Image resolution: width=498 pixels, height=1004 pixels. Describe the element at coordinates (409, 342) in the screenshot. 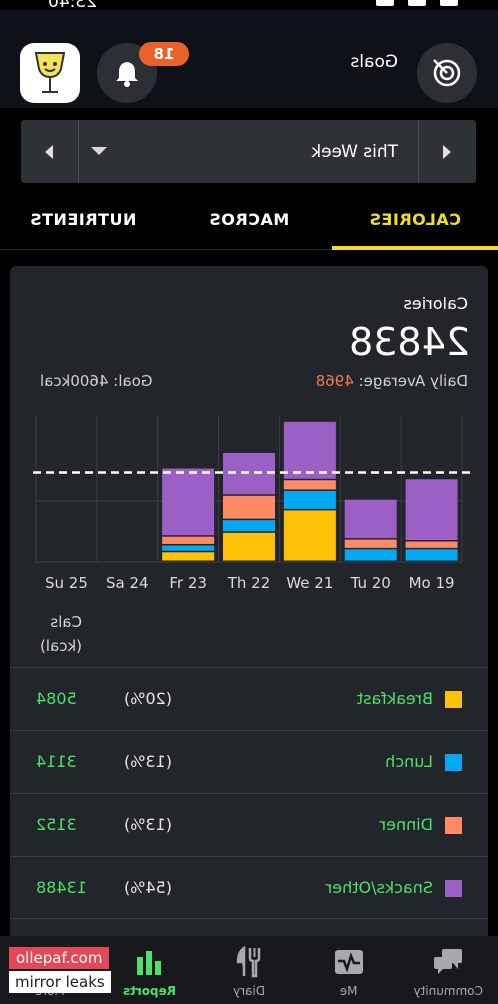

I see `calories-total: 24838` at that location.